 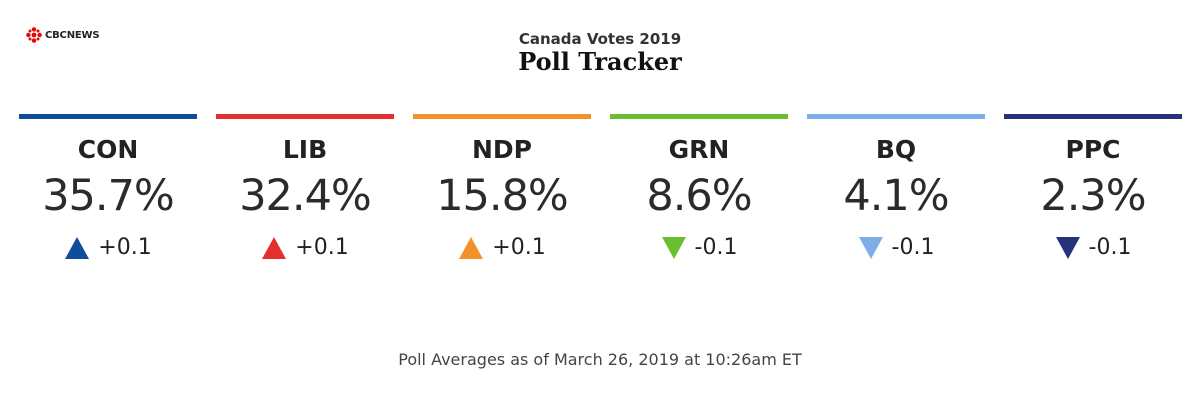 I want to click on party-change-value-ndp: +0.1, so click(x=519, y=247).